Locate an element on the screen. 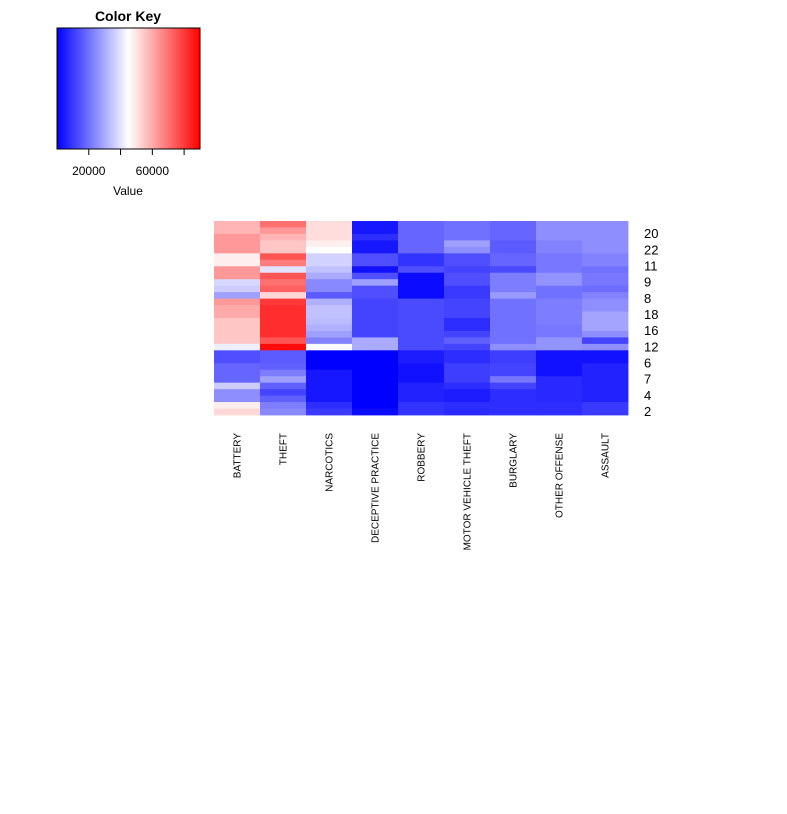  heatmap-column-label: MOTOR VEHICLE THEFT is located at coordinates (468, 491).